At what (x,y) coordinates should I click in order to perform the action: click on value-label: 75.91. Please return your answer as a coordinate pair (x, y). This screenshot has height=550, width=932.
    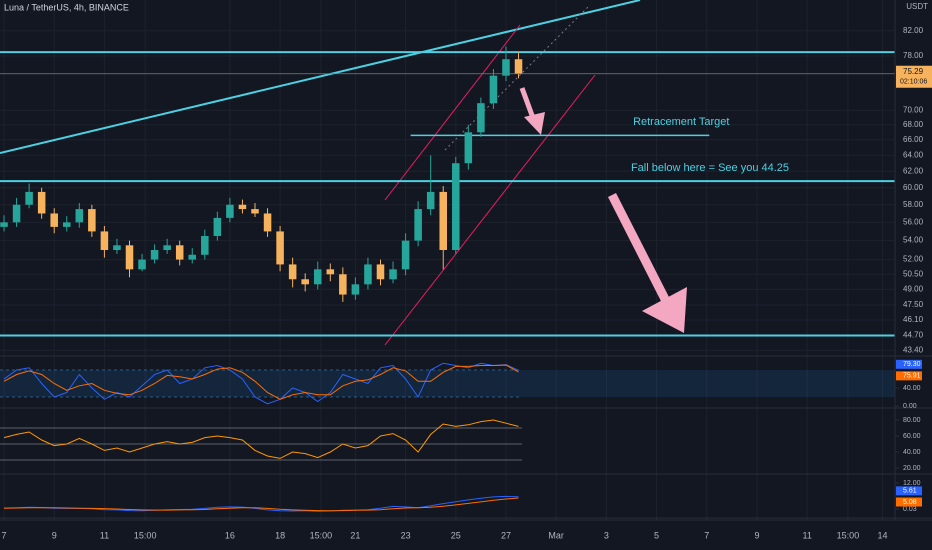
    Looking at the image, I should click on (912, 376).